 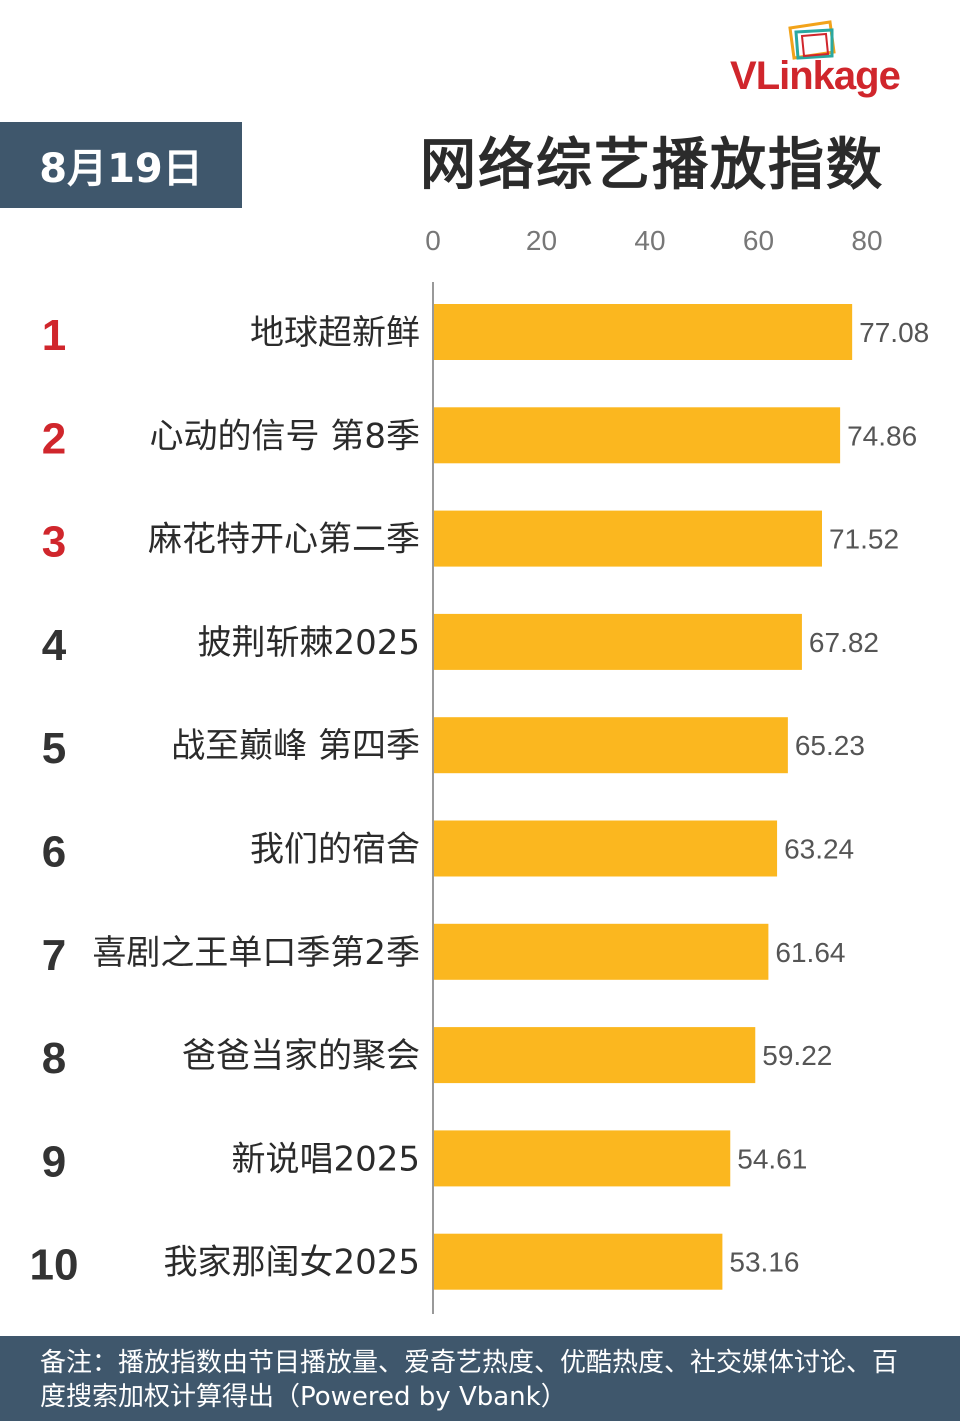 What do you see at coordinates (433, 240) in the screenshot?
I see `x-tick-label: 0` at bounding box center [433, 240].